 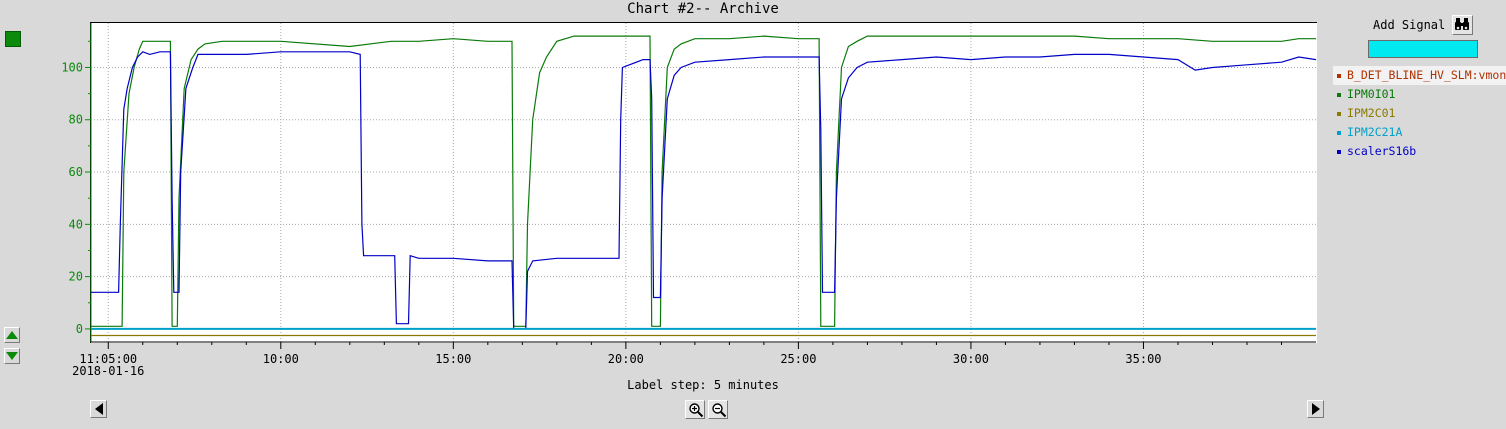 What do you see at coordinates (1375, 132) in the screenshot?
I see `legend-label: IPM2C21A` at bounding box center [1375, 132].